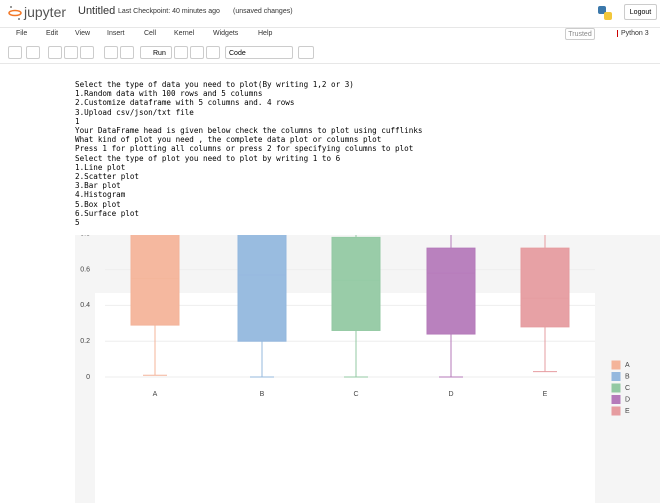 The height and width of the screenshot is (503, 660). What do you see at coordinates (627, 376) in the screenshot?
I see `legend-label: B` at bounding box center [627, 376].